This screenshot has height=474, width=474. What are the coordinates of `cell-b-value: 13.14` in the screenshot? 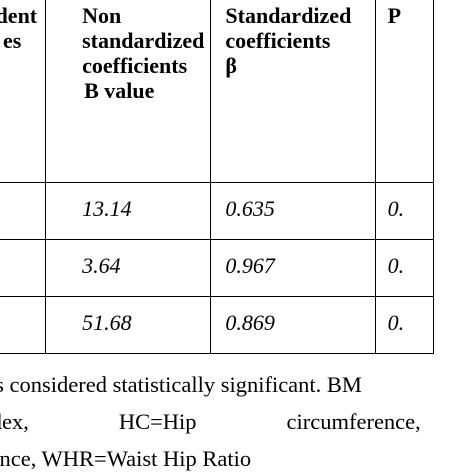 It's located at (128, 211).